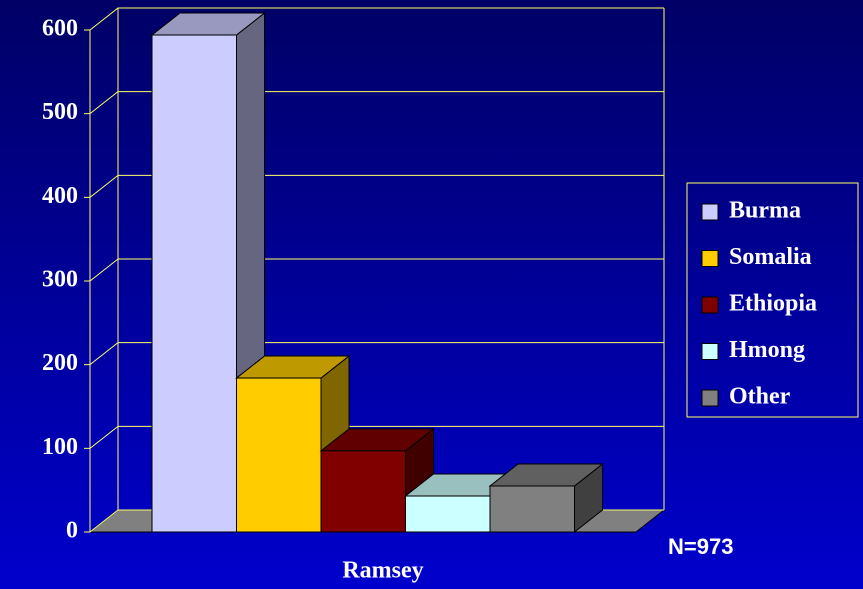 Image resolution: width=863 pixels, height=589 pixels. I want to click on legend-label: Somalia, so click(770, 257).